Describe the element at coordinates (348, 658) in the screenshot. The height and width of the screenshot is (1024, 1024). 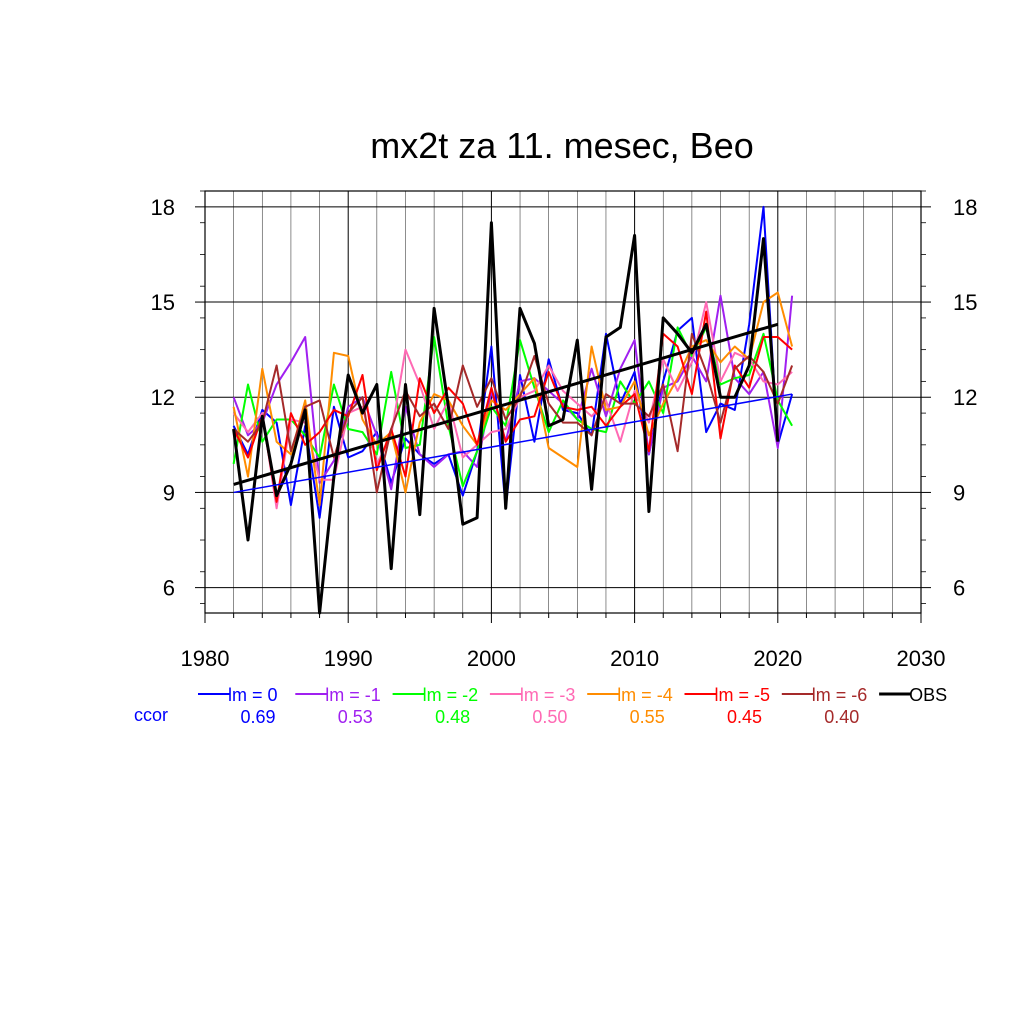
I see `x-tick-label: 1990` at that location.